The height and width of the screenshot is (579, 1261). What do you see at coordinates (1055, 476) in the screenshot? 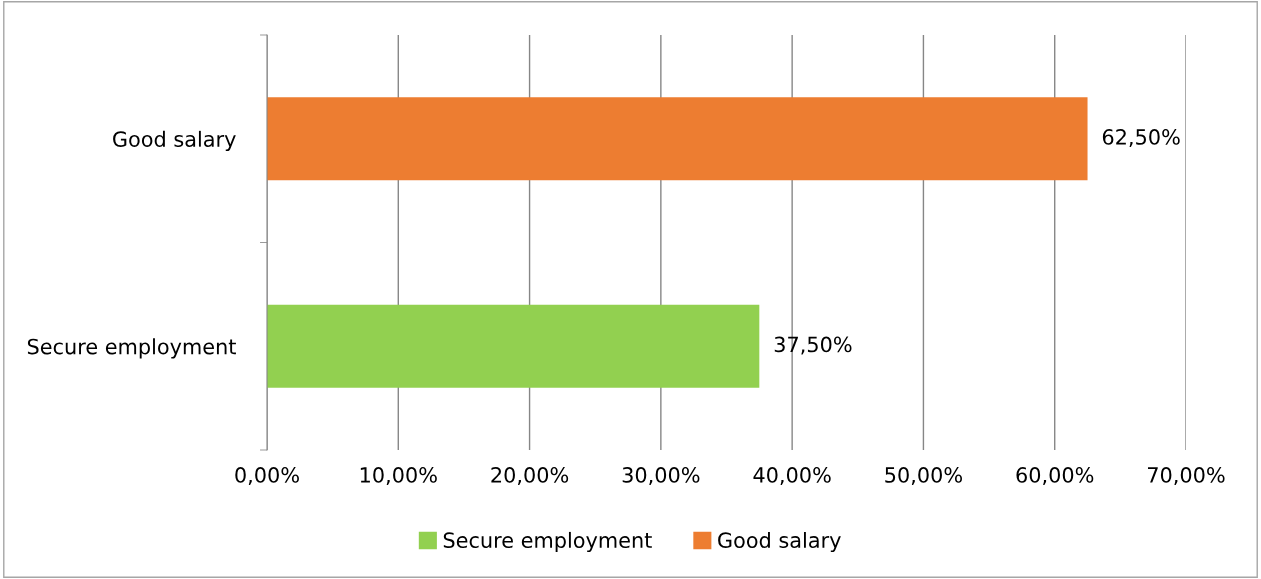
I see `x-tick-label: 60,00%` at bounding box center [1055, 476].